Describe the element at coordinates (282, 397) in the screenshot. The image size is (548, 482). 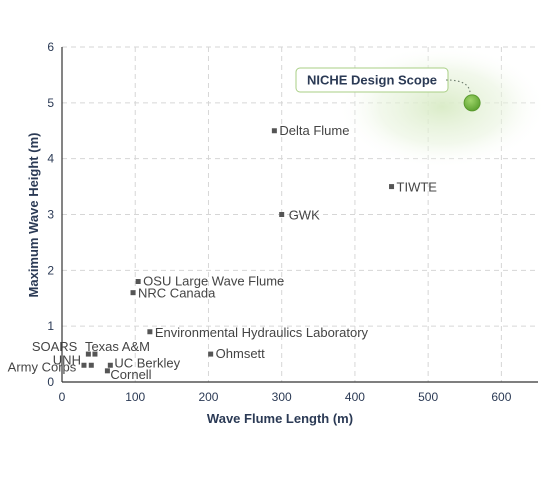
I see `x-tick-label: 300` at that location.